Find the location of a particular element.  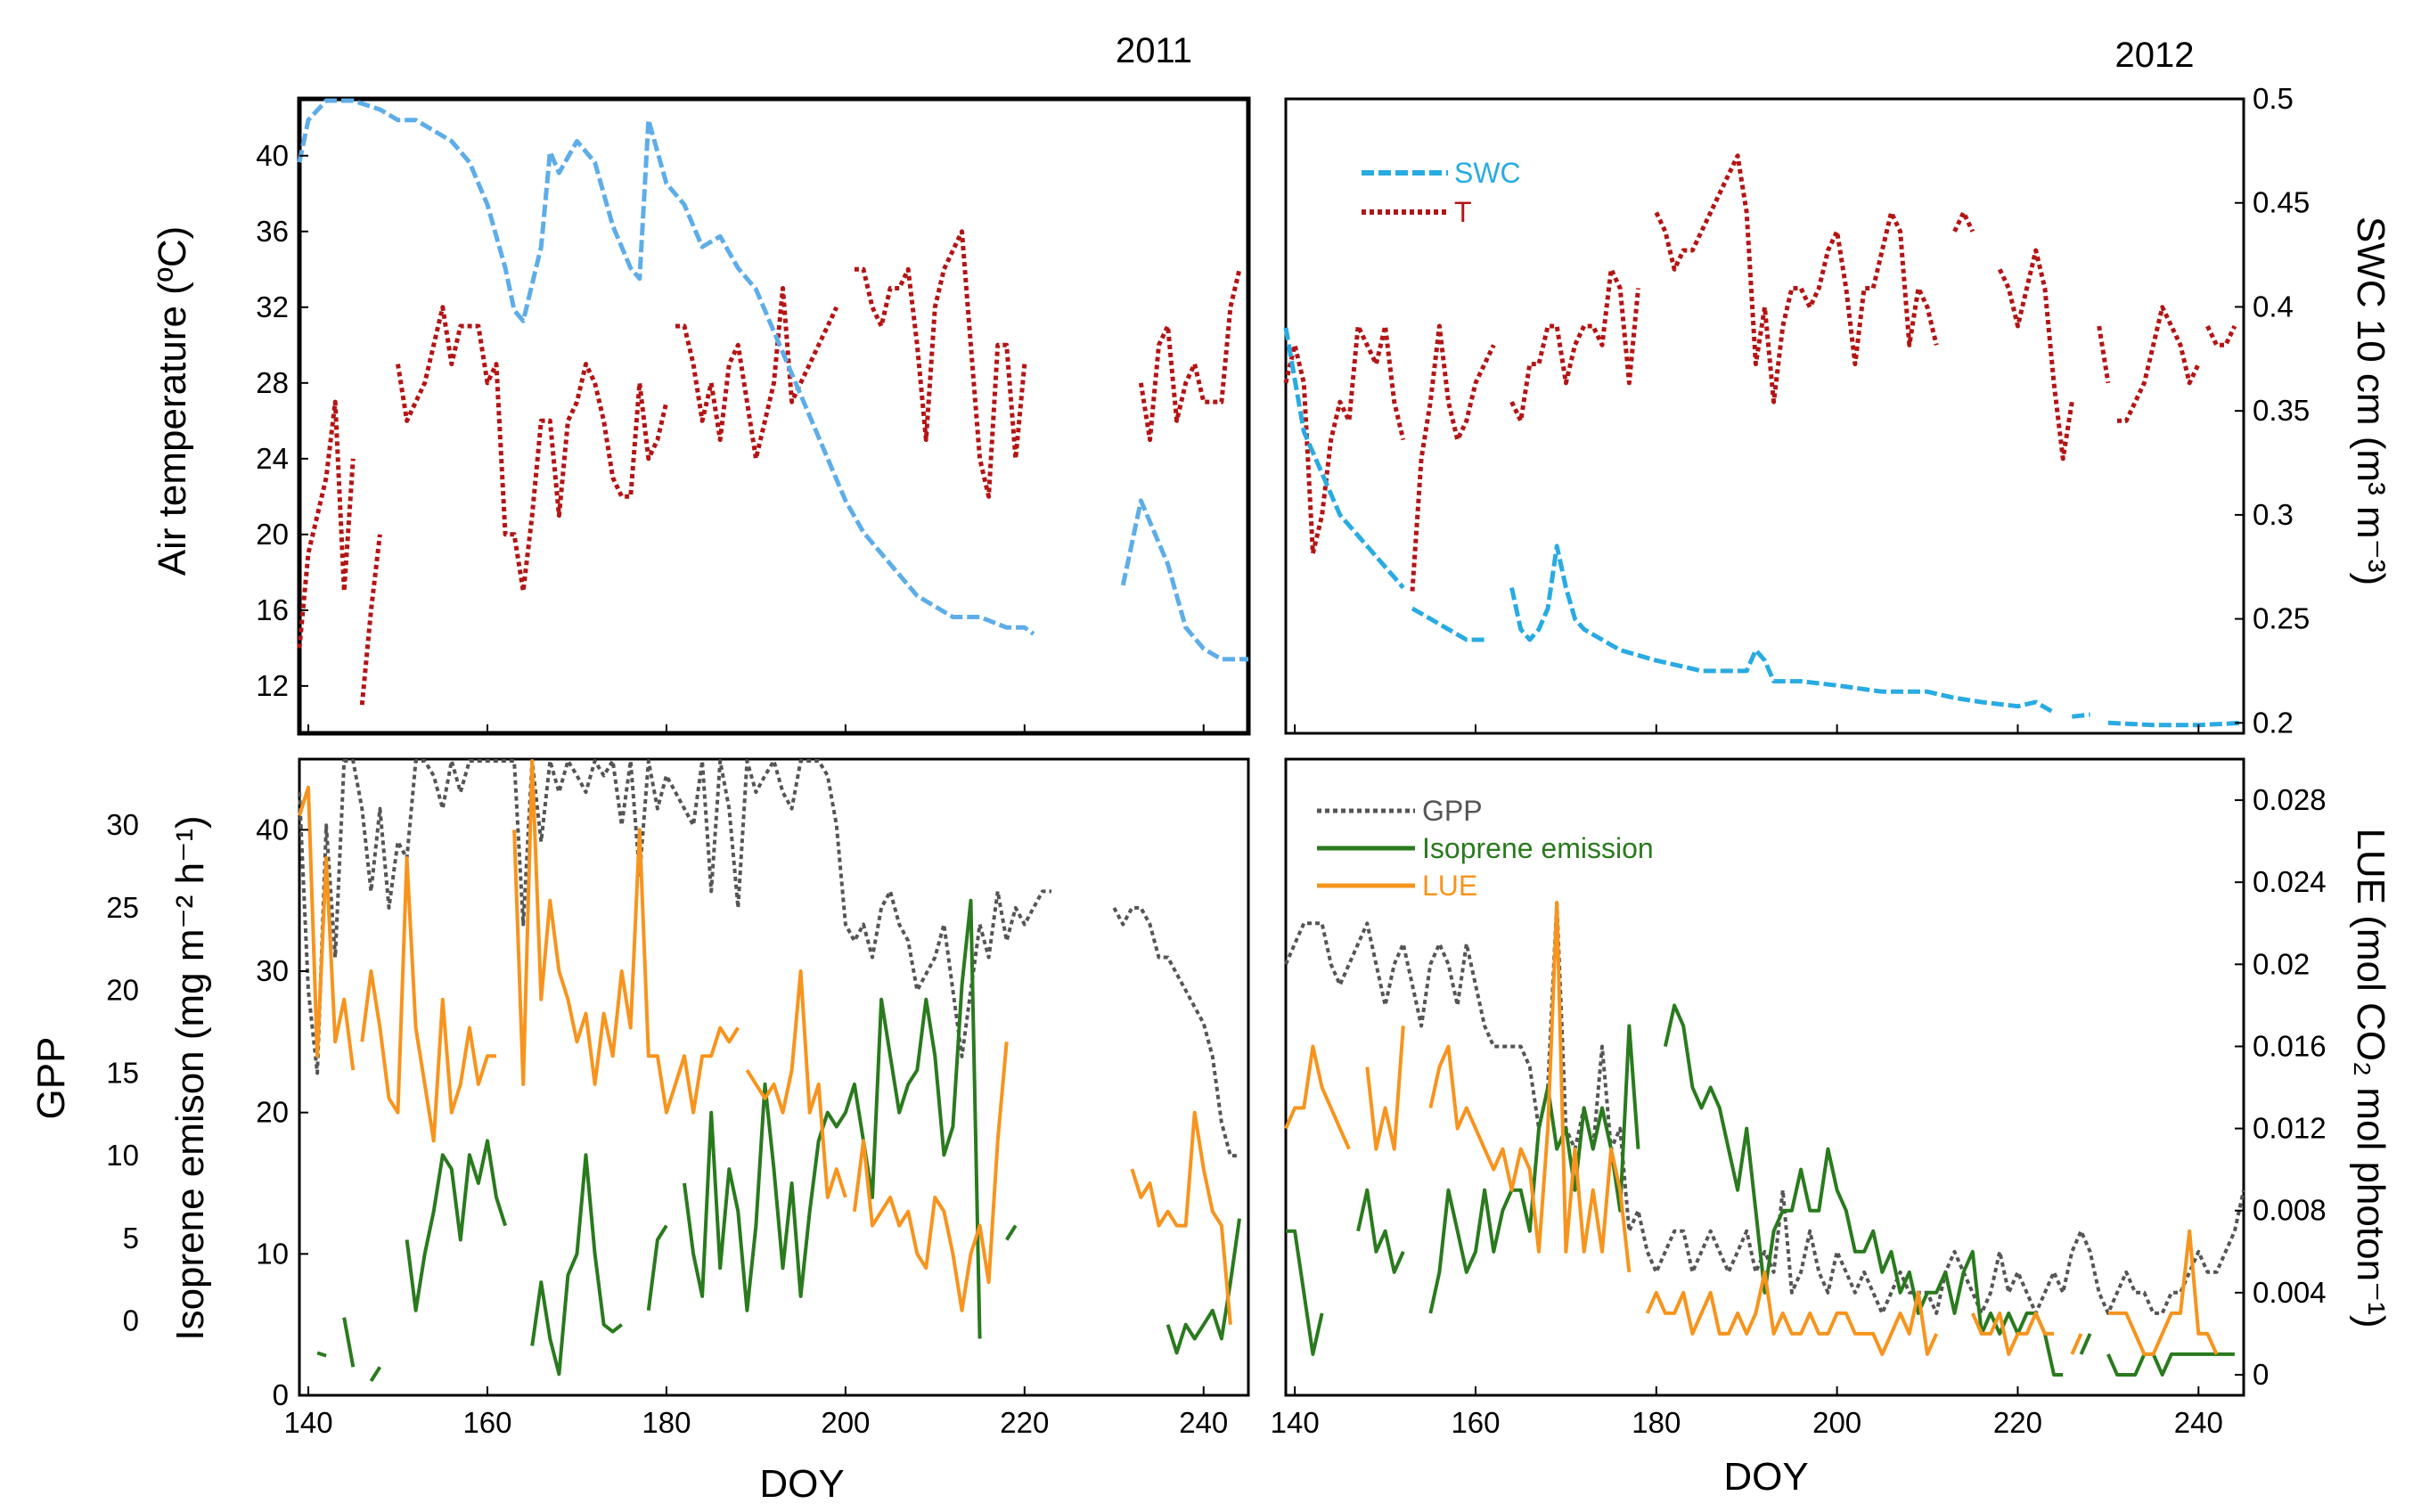

series-gpp is located at coordinates (768, 958).